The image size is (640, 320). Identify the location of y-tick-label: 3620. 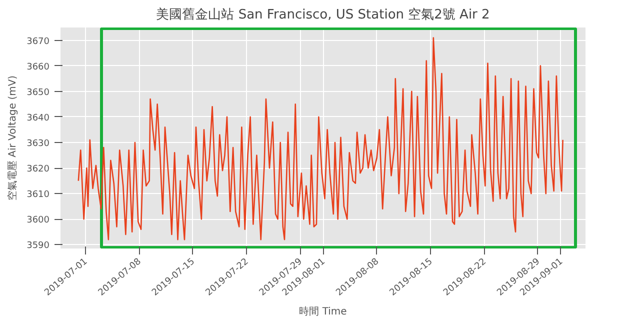
(38, 169).